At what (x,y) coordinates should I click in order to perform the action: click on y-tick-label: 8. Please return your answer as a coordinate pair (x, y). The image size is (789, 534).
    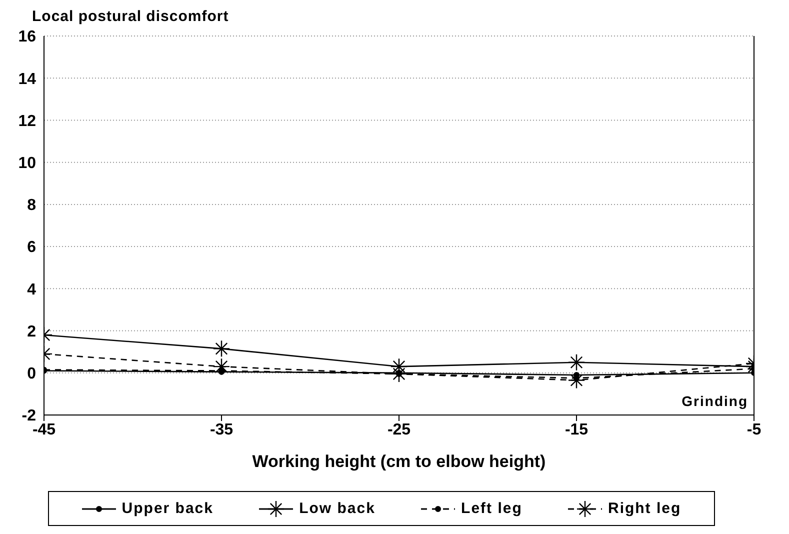
    Looking at the image, I should click on (31, 205).